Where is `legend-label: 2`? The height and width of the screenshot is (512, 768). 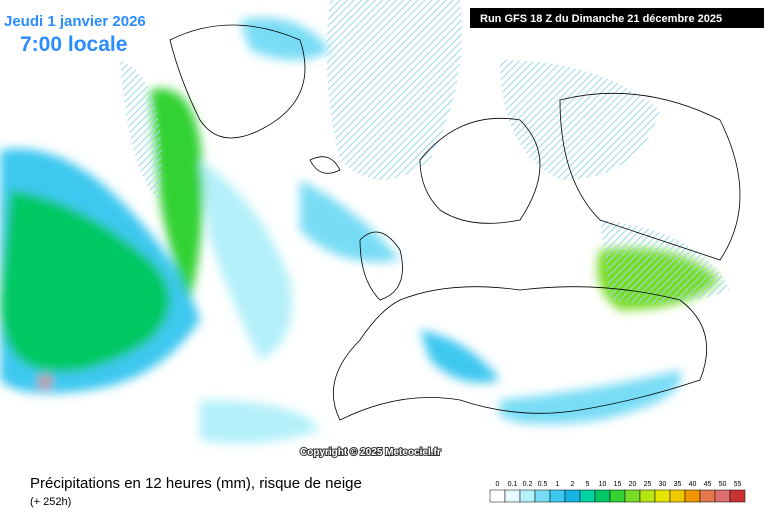 legend-label: 2 is located at coordinates (573, 484).